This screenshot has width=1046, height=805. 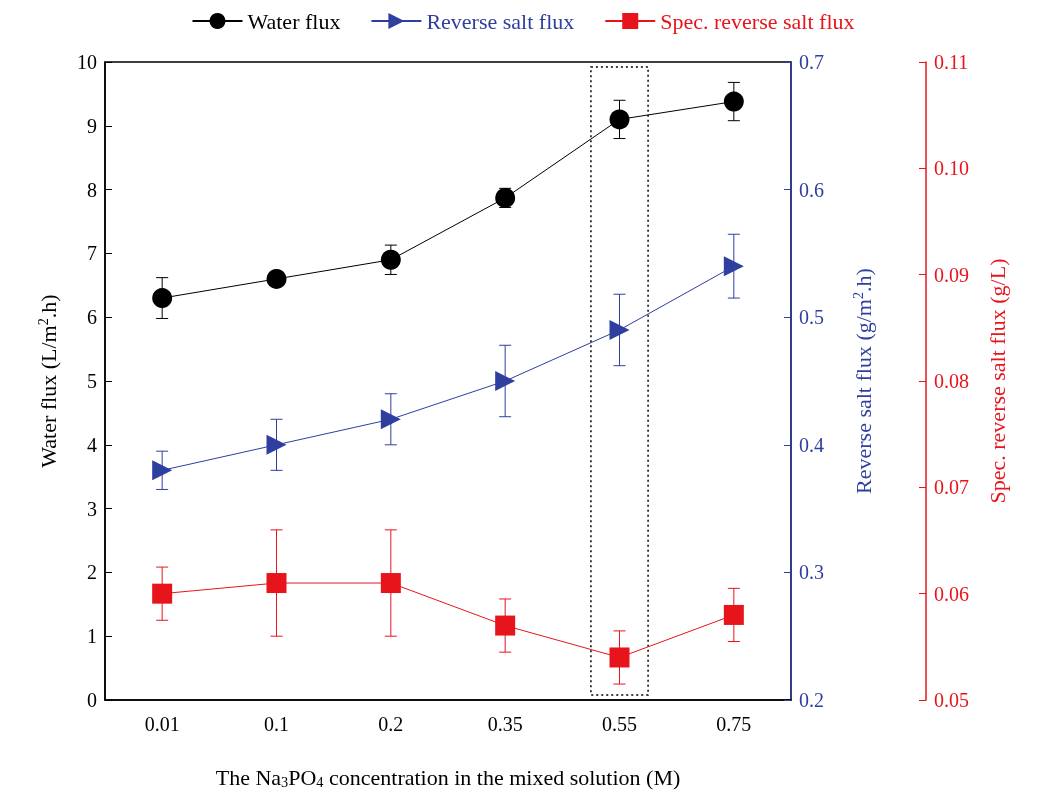 I want to click on x-tick-label: 0.01, so click(x=162, y=724).